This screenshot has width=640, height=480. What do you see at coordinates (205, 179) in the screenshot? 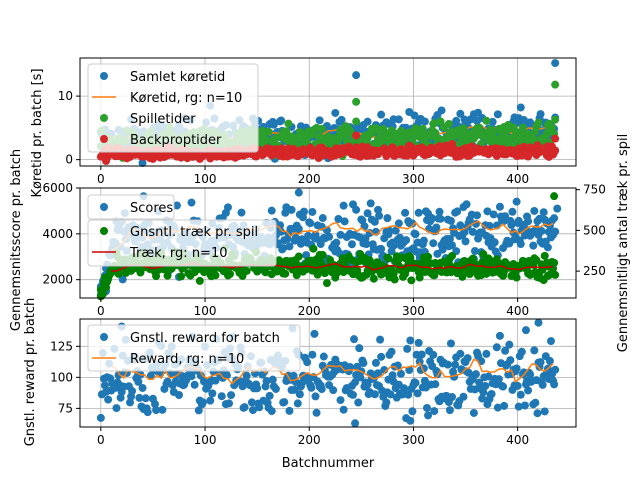
I see `top-xtick-label: 100` at bounding box center [205, 179].